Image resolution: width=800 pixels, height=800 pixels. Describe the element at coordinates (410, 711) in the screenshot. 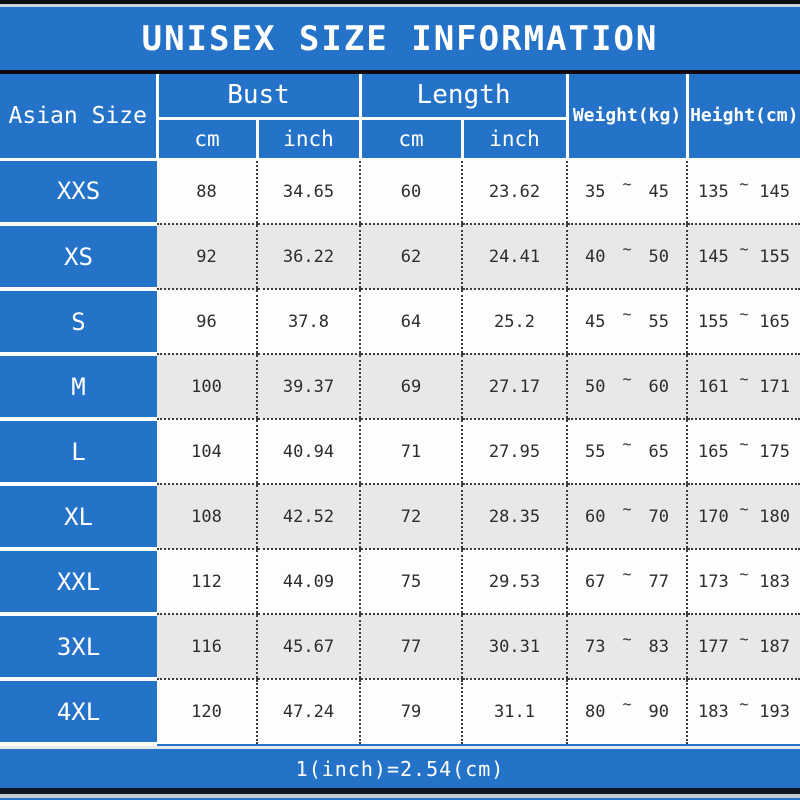

I see `length-cm-cell: 79` at that location.